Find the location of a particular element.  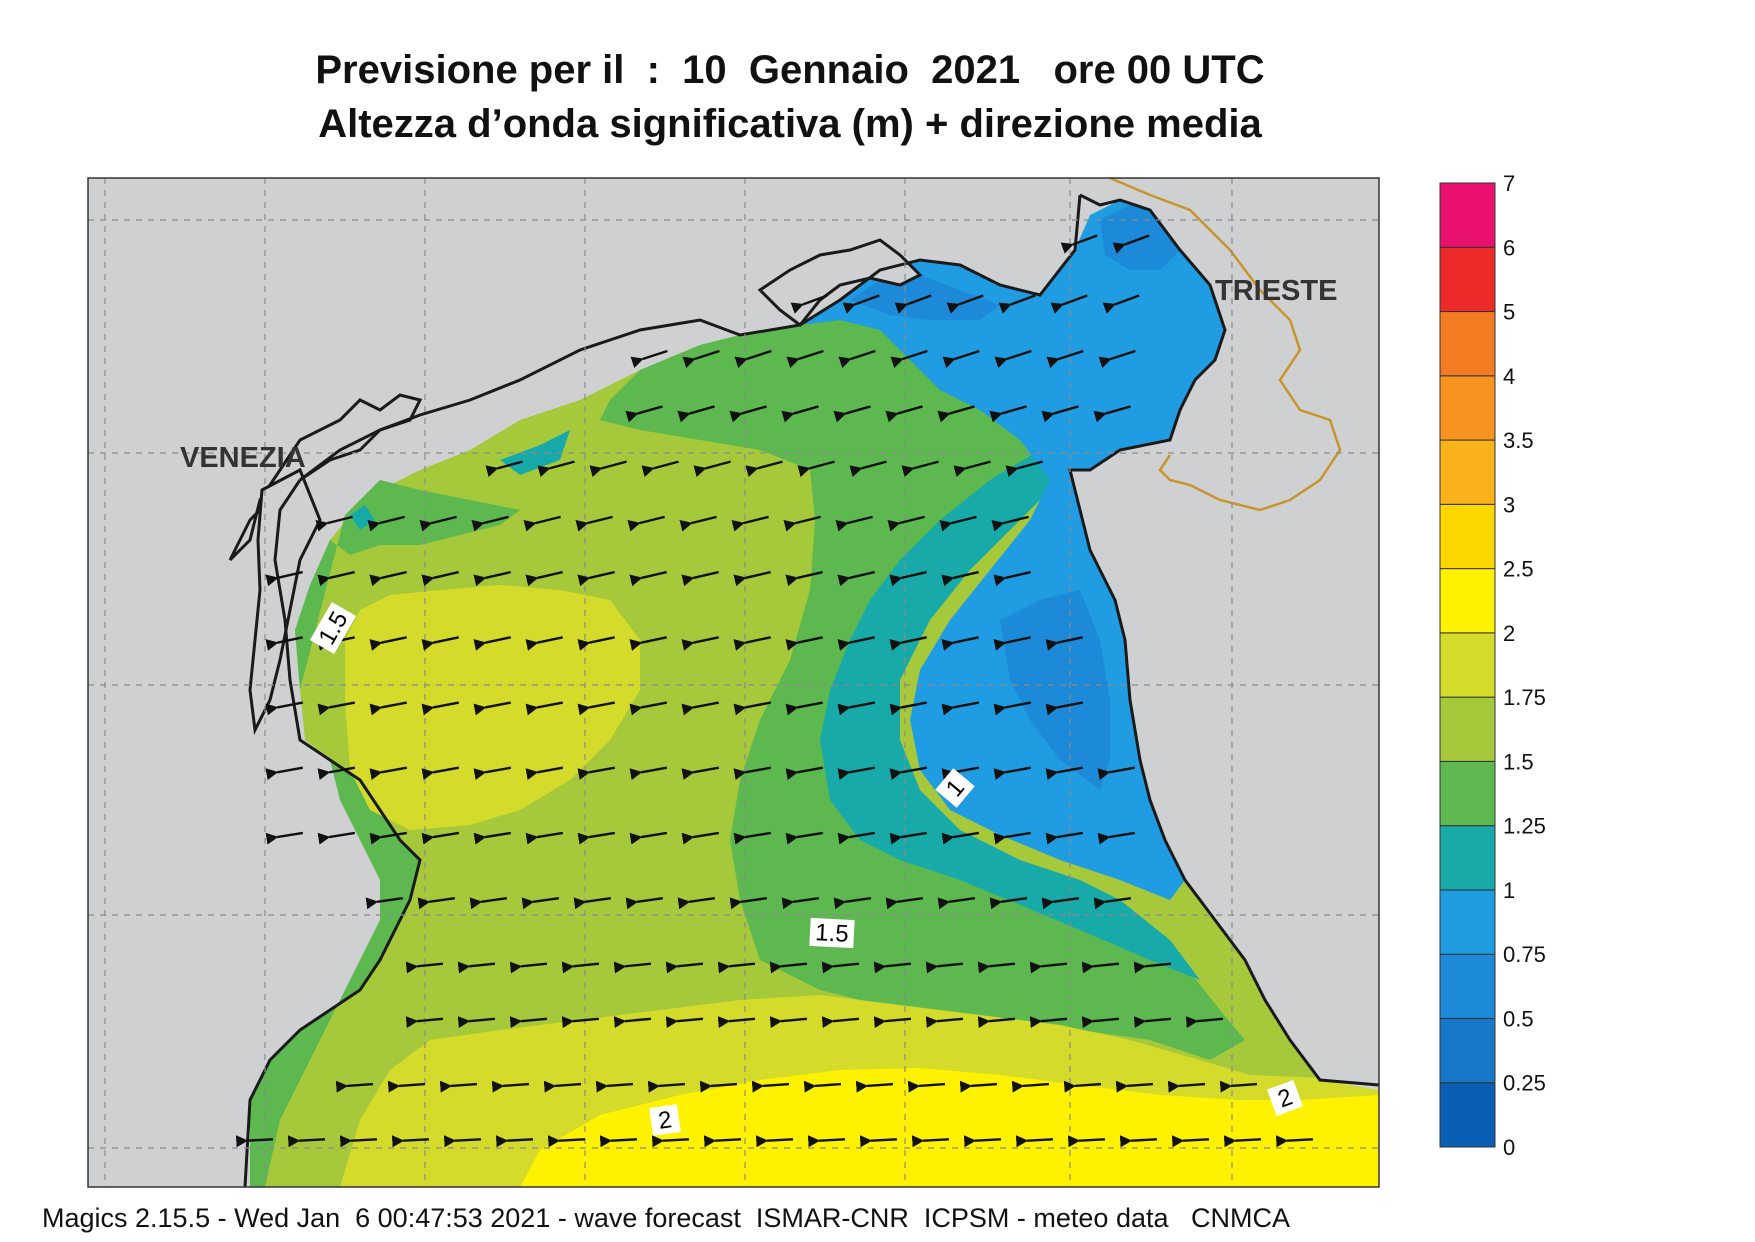

wave-band-2-2.5 is located at coordinates (949, 1127).